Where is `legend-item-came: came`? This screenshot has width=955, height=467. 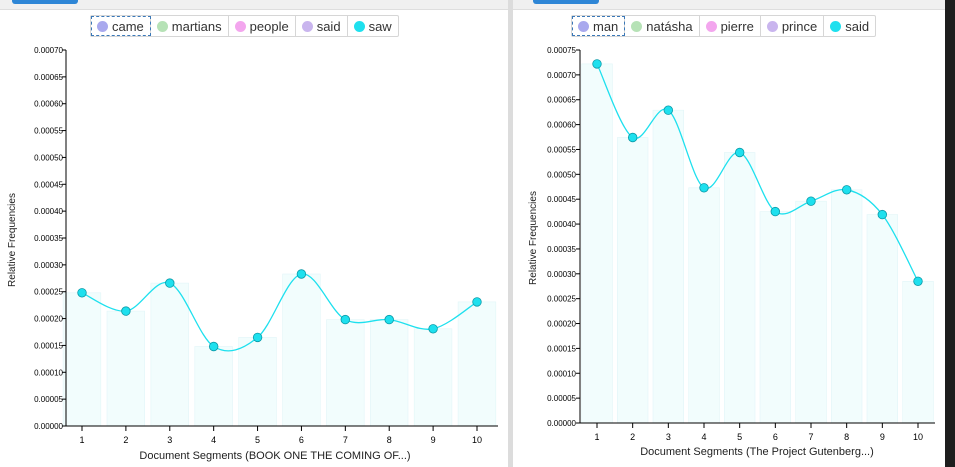 legend-item-came: came is located at coordinates (121, 26).